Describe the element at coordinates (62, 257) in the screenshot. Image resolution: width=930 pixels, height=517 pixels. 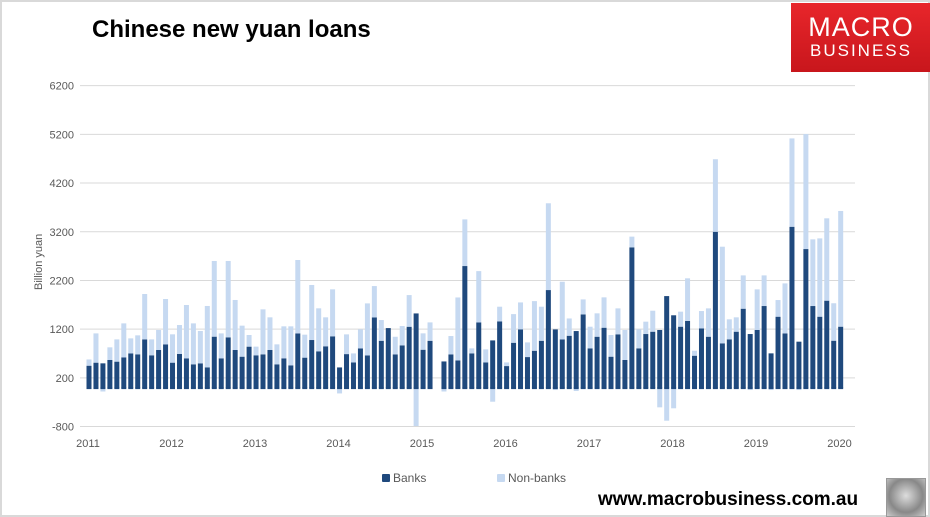
I see `y-tick-labels: -800 200 1200 2200 3200 4200 5200 6200` at that location.